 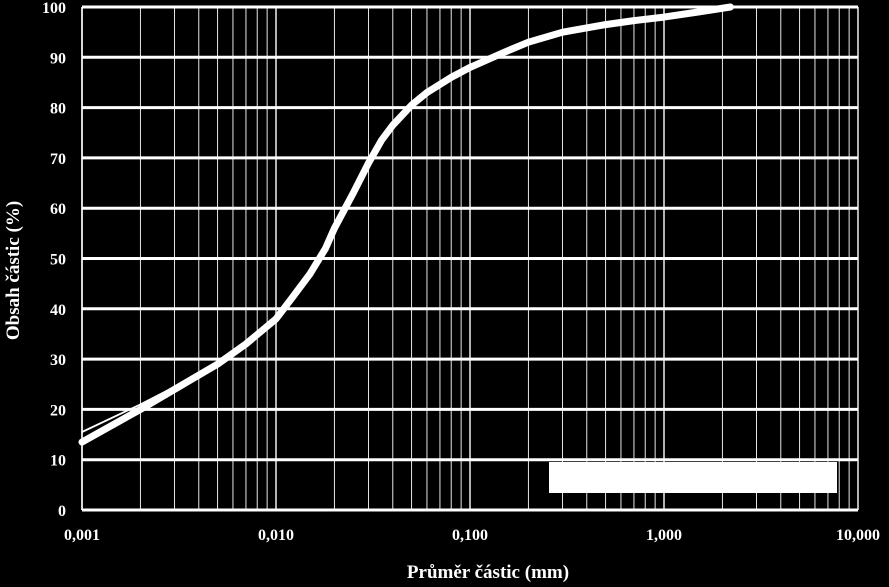 What do you see at coordinates (82, 535) in the screenshot?
I see `x-tick-label: 0,001` at bounding box center [82, 535].